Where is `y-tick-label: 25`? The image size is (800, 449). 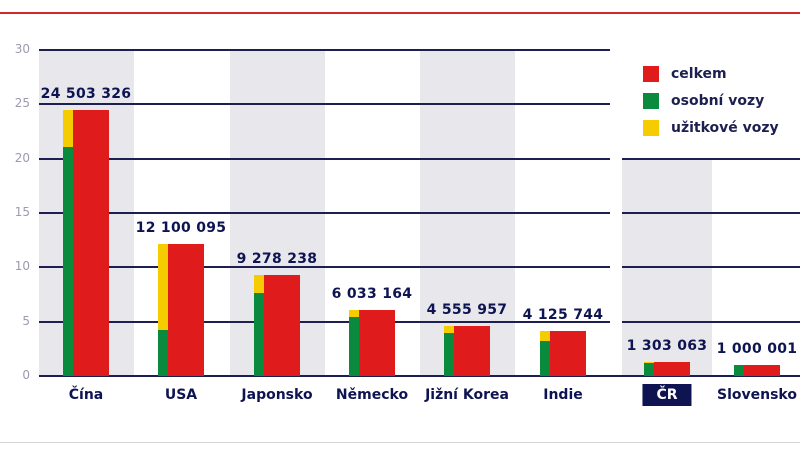
y-tick-label: 25 is located at coordinates (22, 103).